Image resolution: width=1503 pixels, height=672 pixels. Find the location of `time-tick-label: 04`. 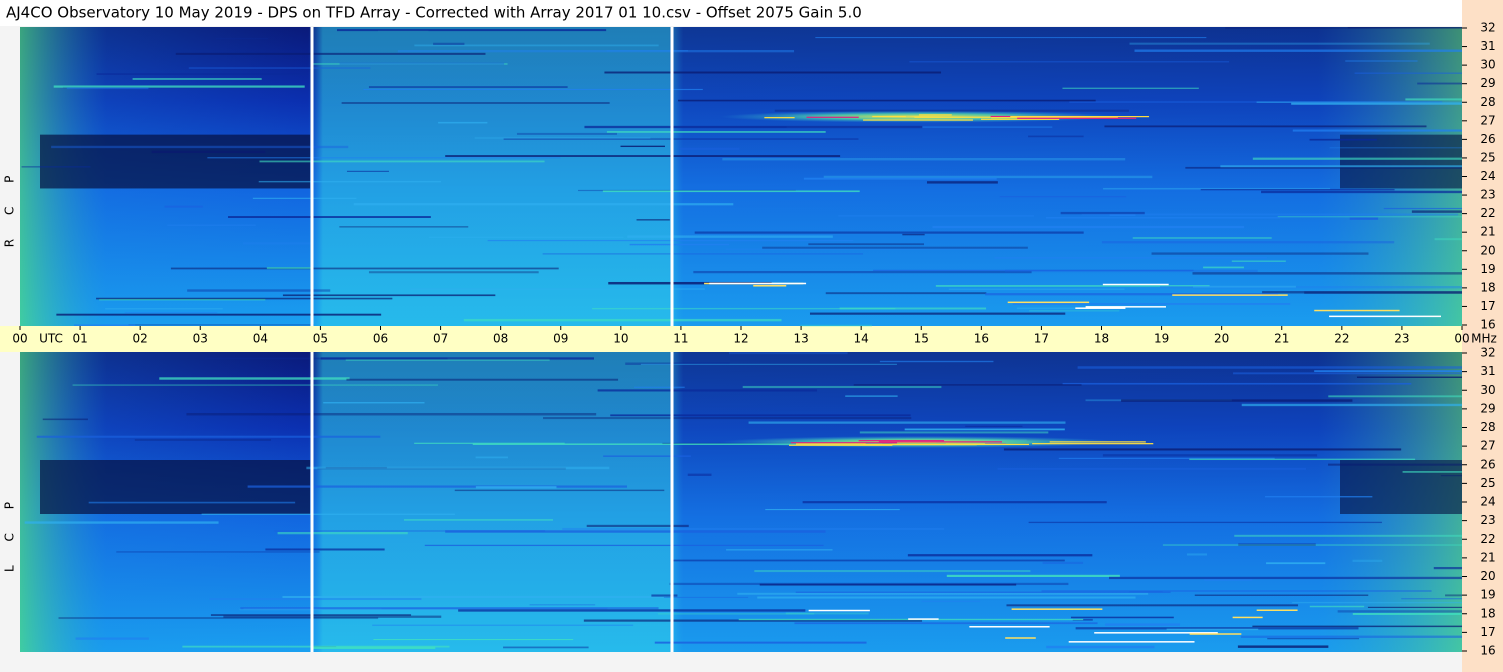

time-tick-label: 04 is located at coordinates (260, 339).